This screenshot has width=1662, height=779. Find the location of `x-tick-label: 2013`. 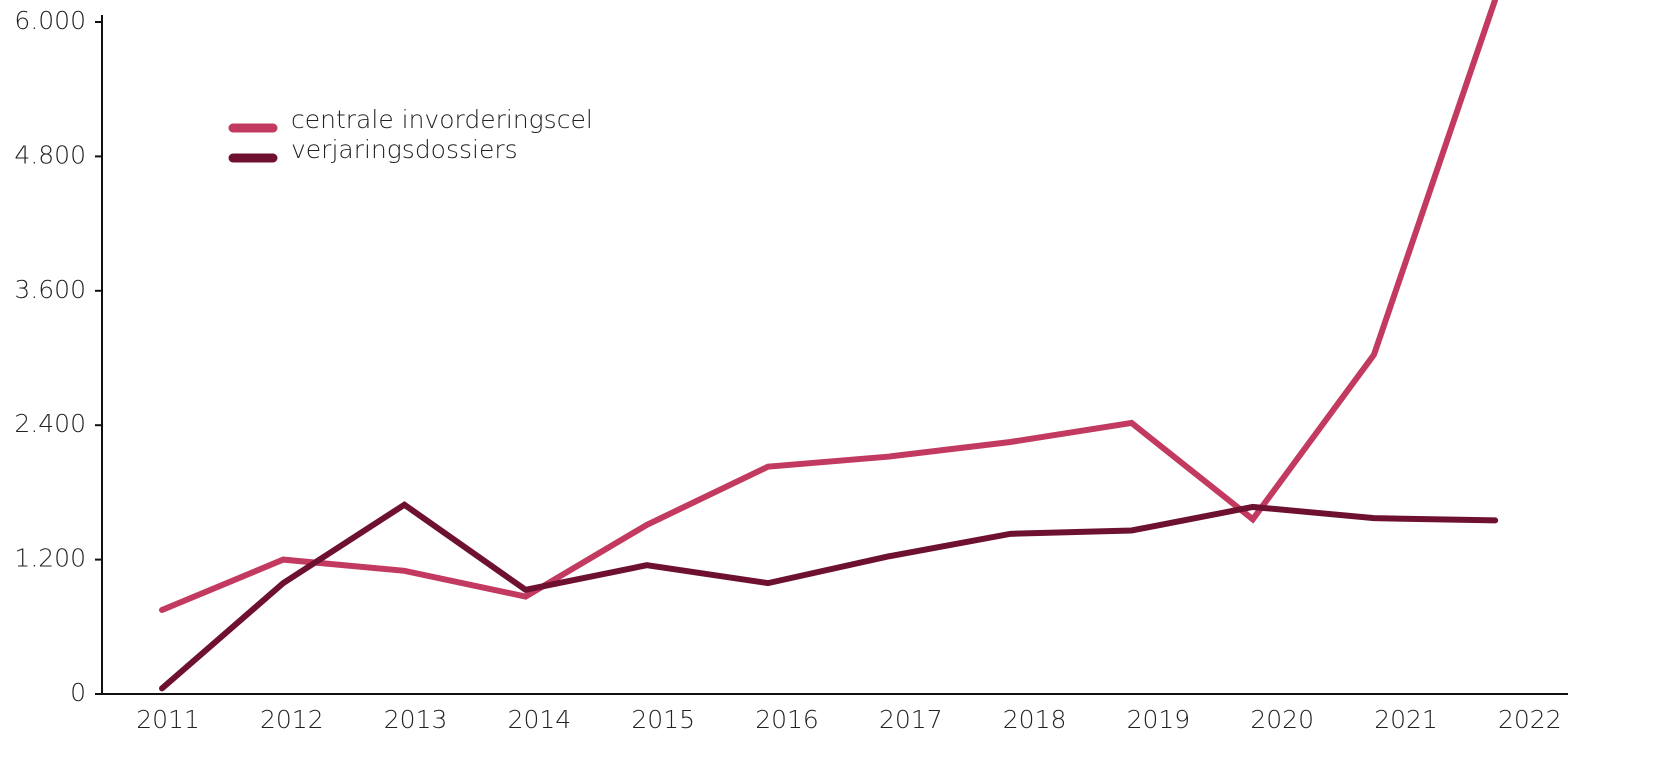

x-tick-label: 2013 is located at coordinates (416, 719).